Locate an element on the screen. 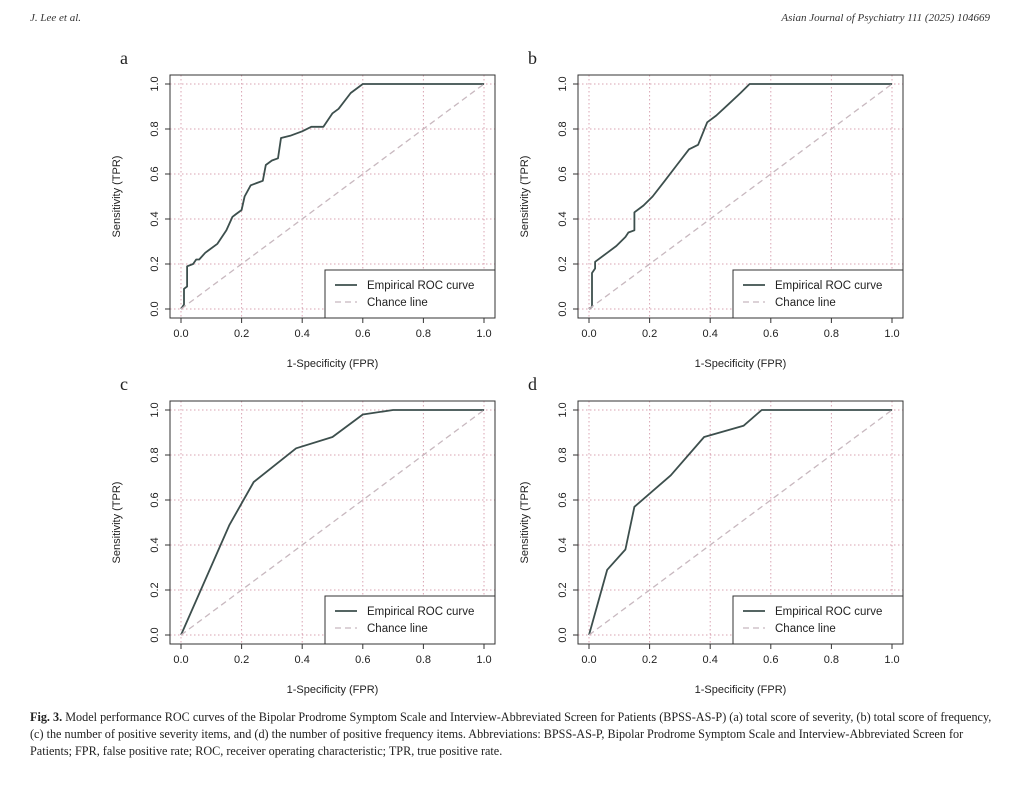  figure-label: Fig. 3. is located at coordinates (46, 717).